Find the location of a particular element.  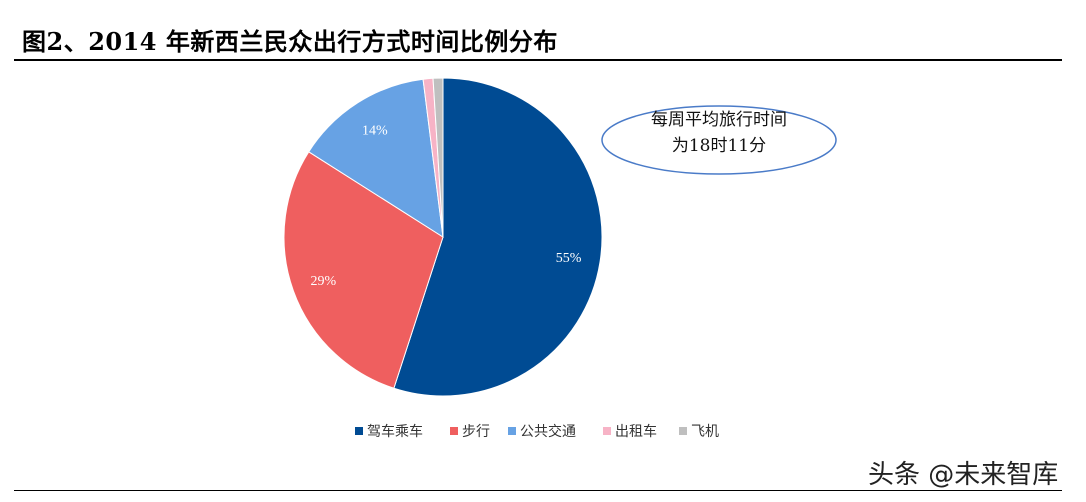

legend-label-transit: 公共交通 is located at coordinates (548, 431).